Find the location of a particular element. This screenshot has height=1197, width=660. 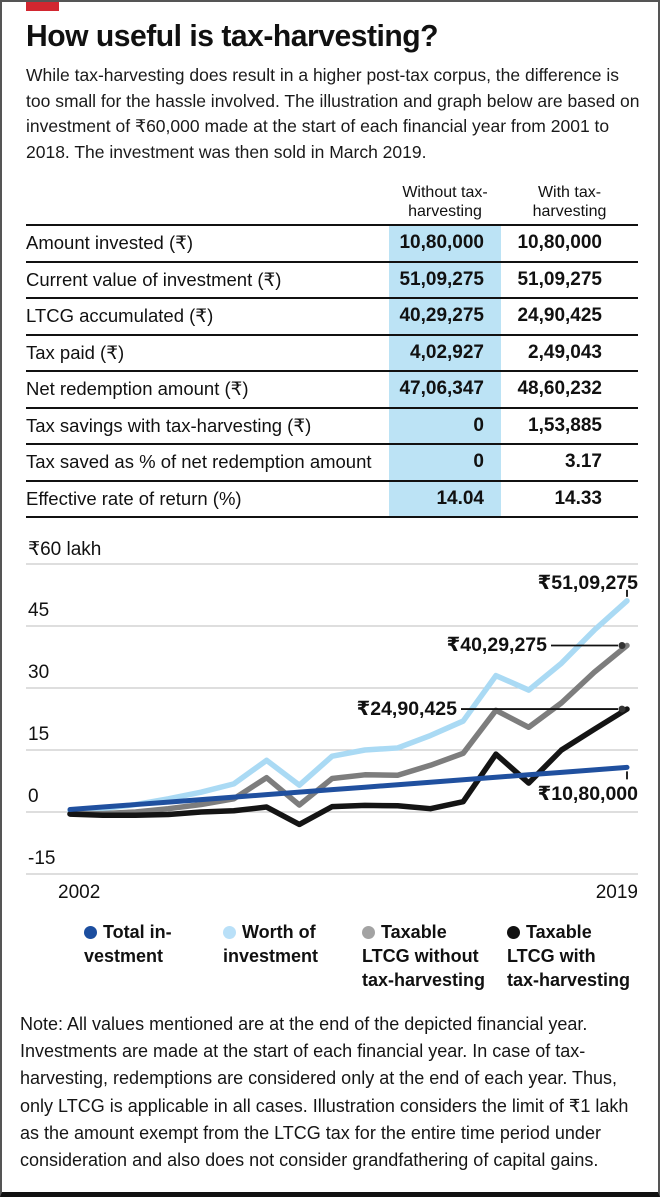

table-row: Amount invested (₹) 10,80,000 10,80,000 is located at coordinates (332, 244).